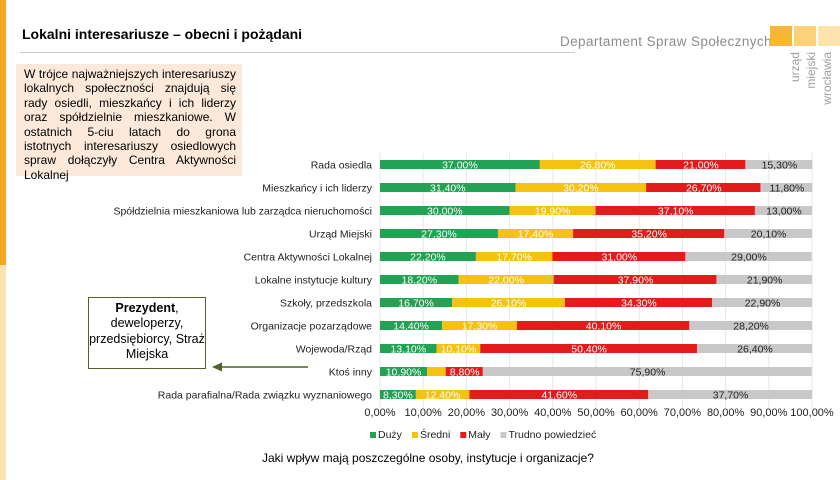 The height and width of the screenshot is (480, 840). What do you see at coordinates (297, 52) in the screenshot?
I see `title-divider` at bounding box center [297, 52].